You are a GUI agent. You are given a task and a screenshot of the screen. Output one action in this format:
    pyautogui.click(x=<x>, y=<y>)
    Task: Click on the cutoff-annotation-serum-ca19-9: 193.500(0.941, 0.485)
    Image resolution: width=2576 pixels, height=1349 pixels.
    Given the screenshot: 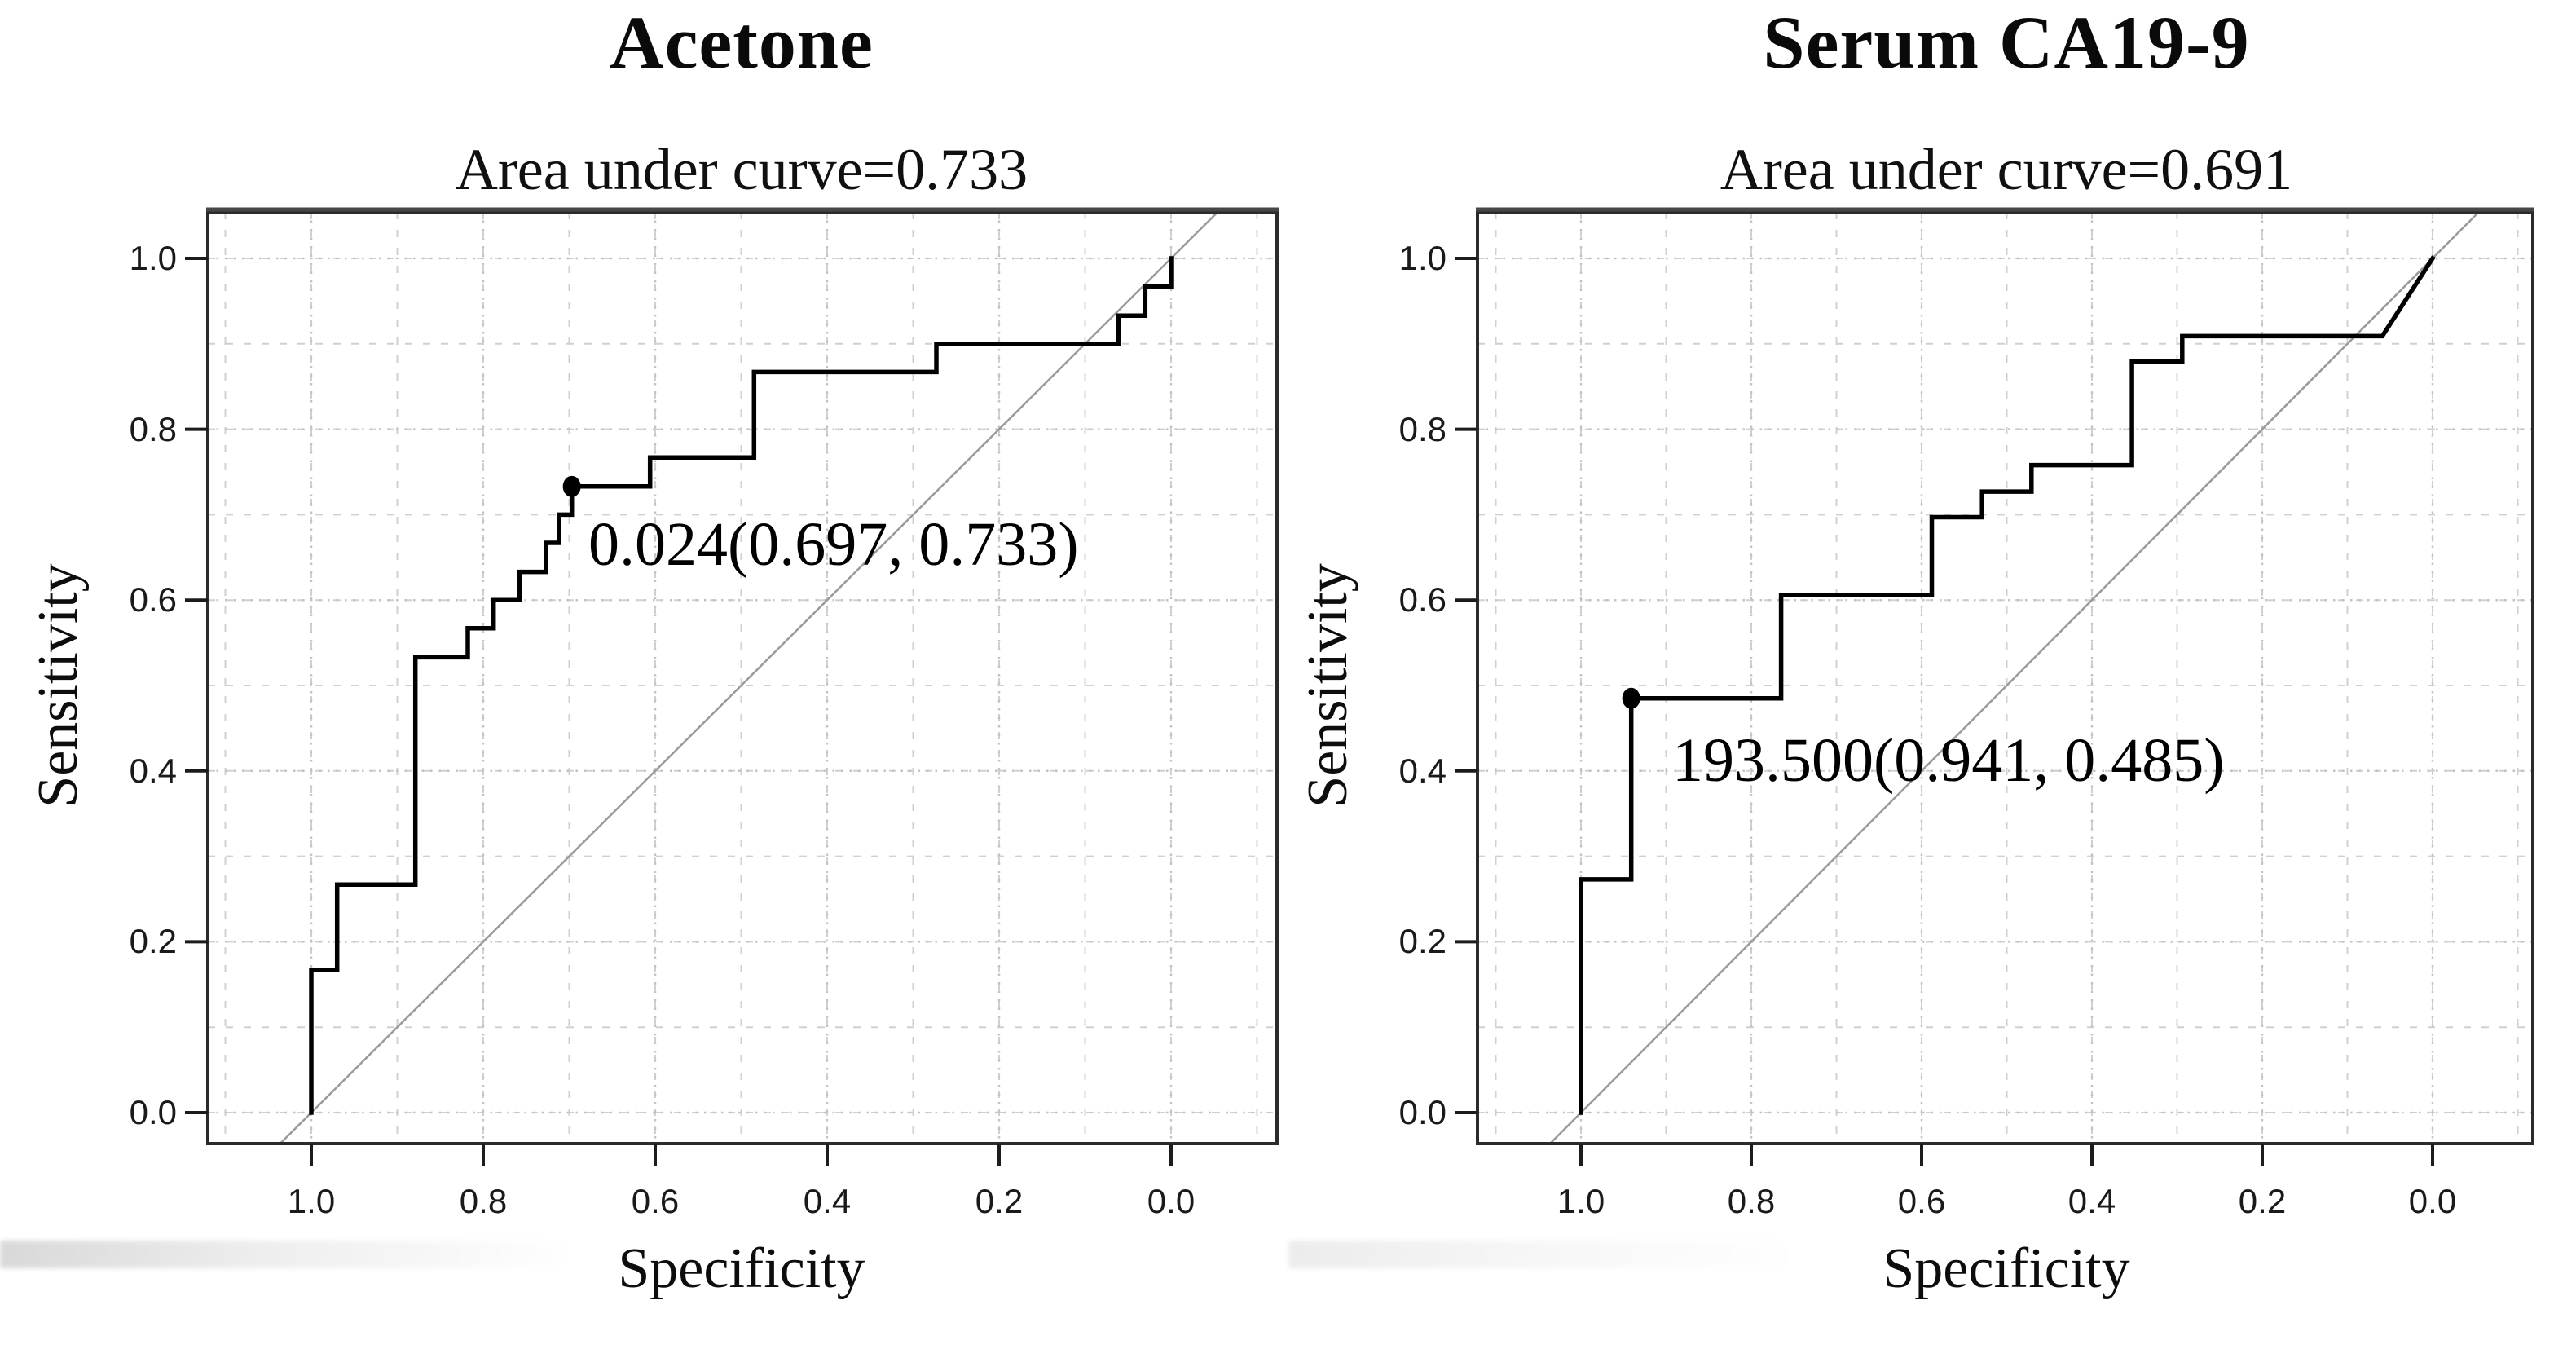 What is the action you would take?
    pyautogui.click(x=1948, y=760)
    